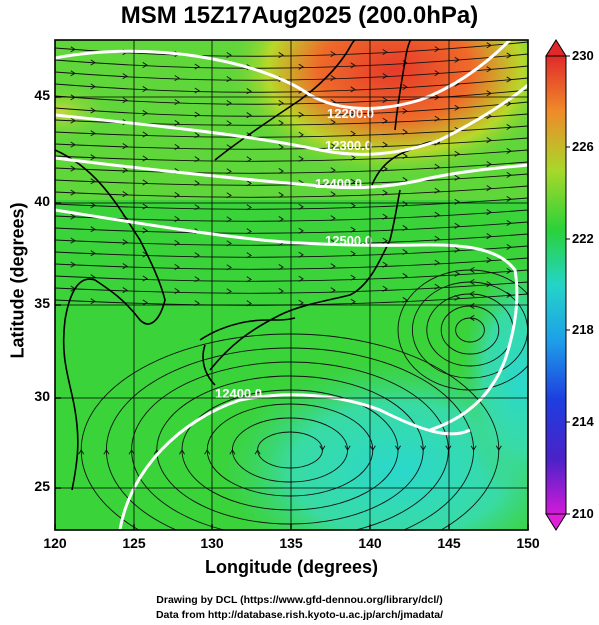 The image size is (599, 625). What do you see at coordinates (285, 100) in the screenshot?
I see `coast-russia` at bounding box center [285, 100].